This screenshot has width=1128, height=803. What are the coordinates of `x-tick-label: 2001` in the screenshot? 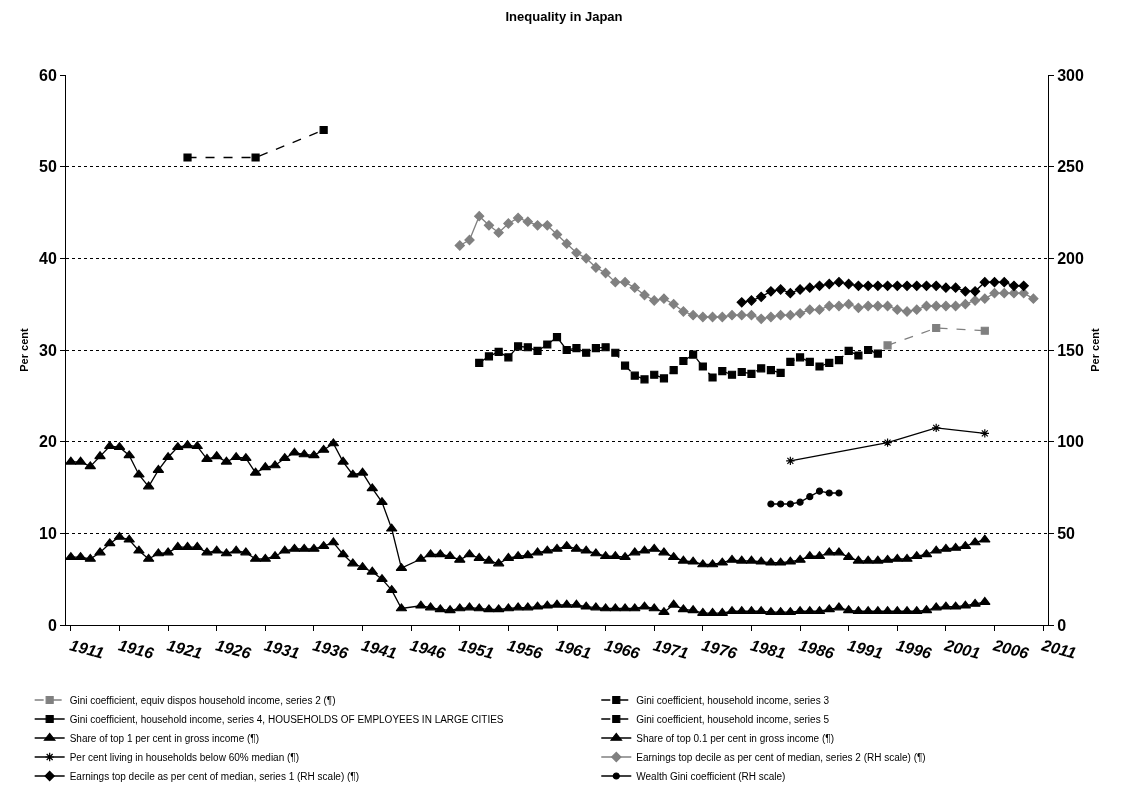 It's located at (962, 649).